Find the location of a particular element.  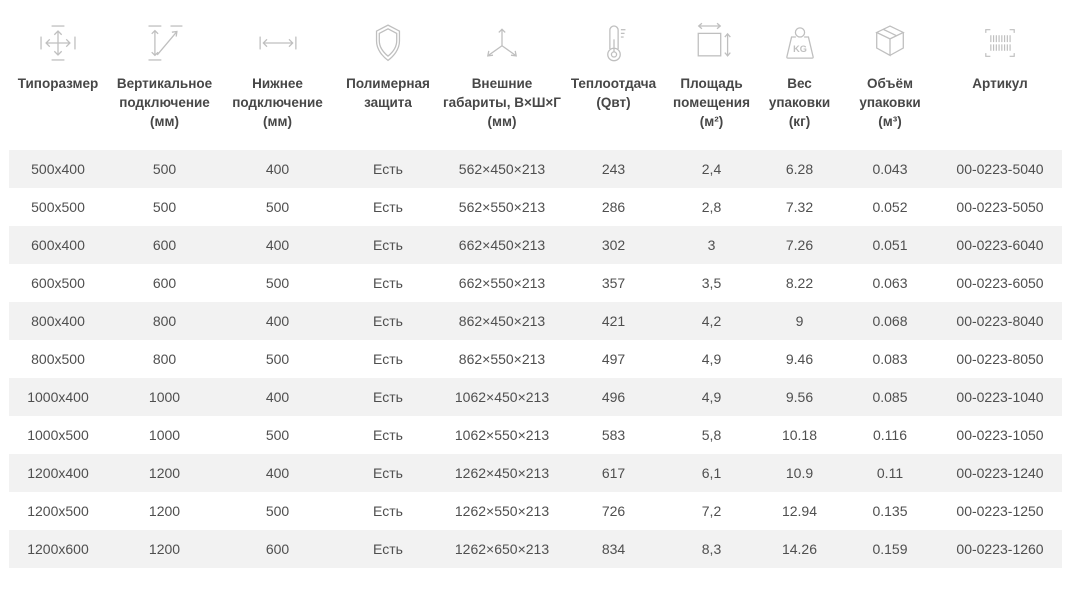

cell-package-volume: 0.063 is located at coordinates (890, 283).